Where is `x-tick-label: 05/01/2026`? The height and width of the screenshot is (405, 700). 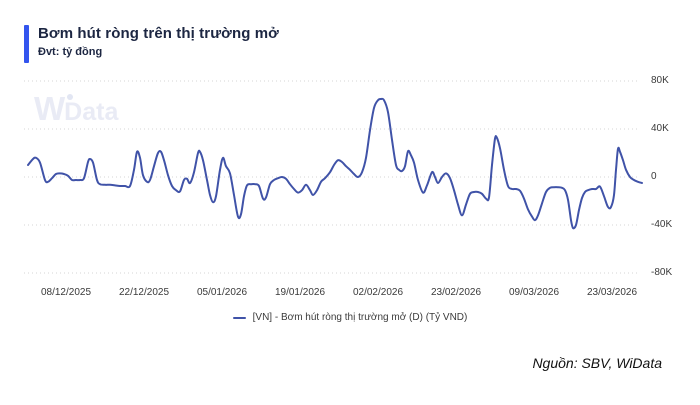
x-tick-label: 05/01/2026 is located at coordinates (222, 292).